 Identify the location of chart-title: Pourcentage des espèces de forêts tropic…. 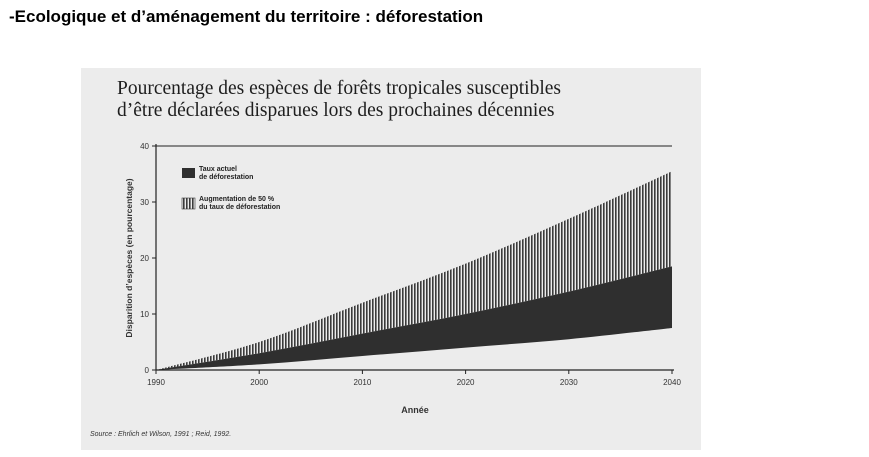
(397, 100).